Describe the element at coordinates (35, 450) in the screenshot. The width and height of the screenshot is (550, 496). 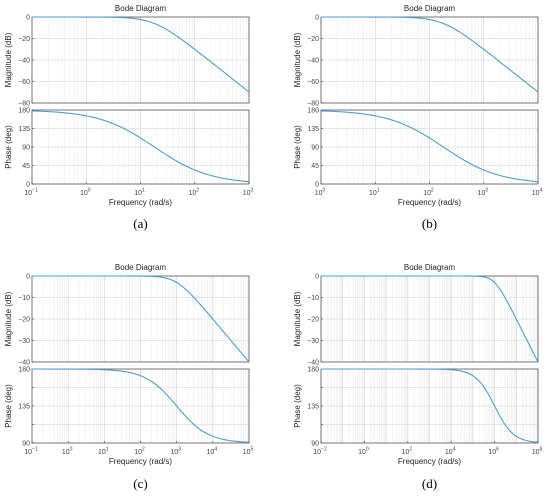
I see `x-tick-exponent: −1` at that location.